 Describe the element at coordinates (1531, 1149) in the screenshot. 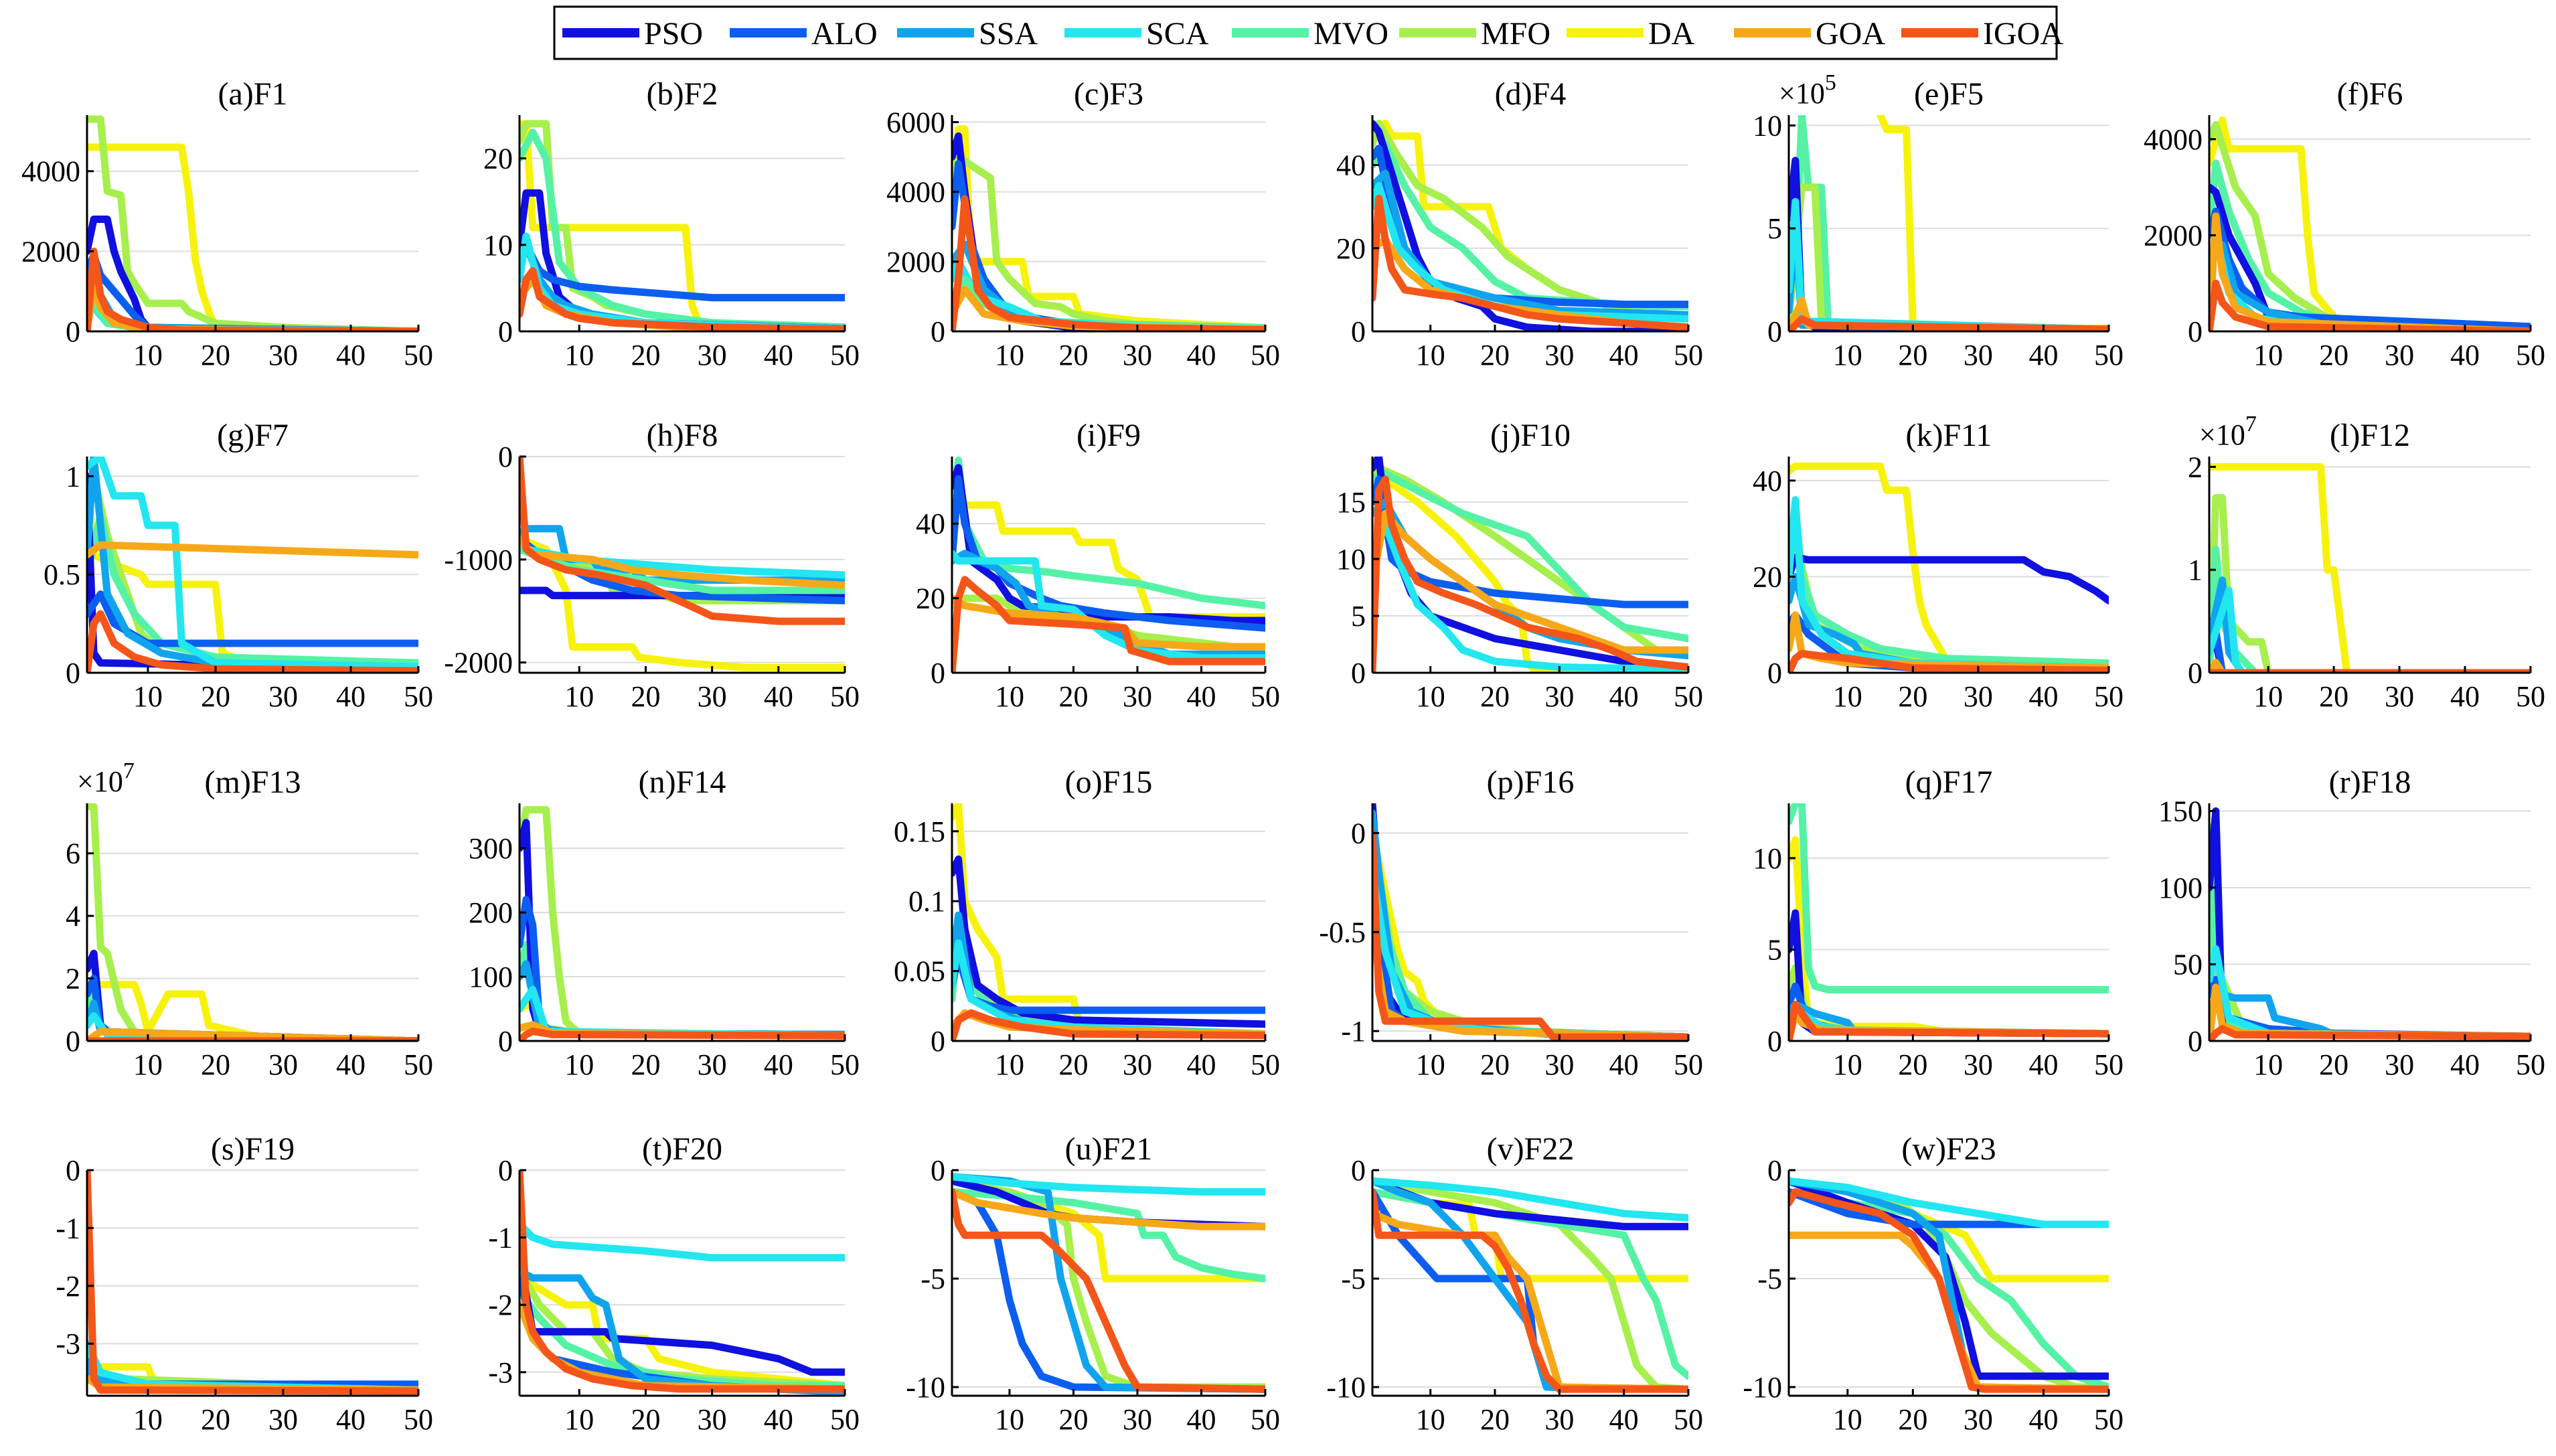

I see `subplot-title: (v)F22` at that location.